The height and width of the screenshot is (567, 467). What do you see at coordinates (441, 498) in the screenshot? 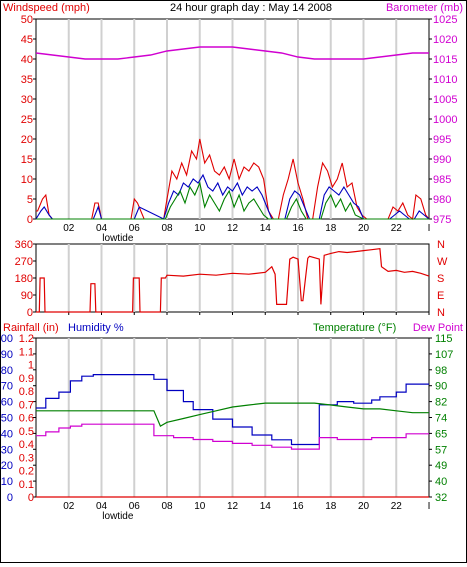
I see `temperature-tick-label: 32` at bounding box center [441, 498].